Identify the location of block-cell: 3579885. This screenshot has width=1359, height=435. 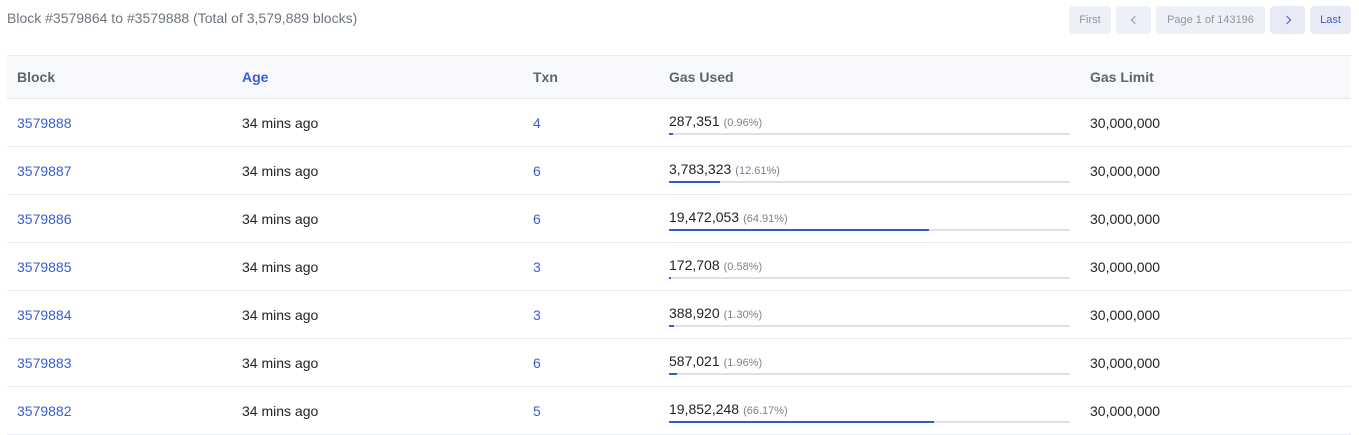
(119, 267).